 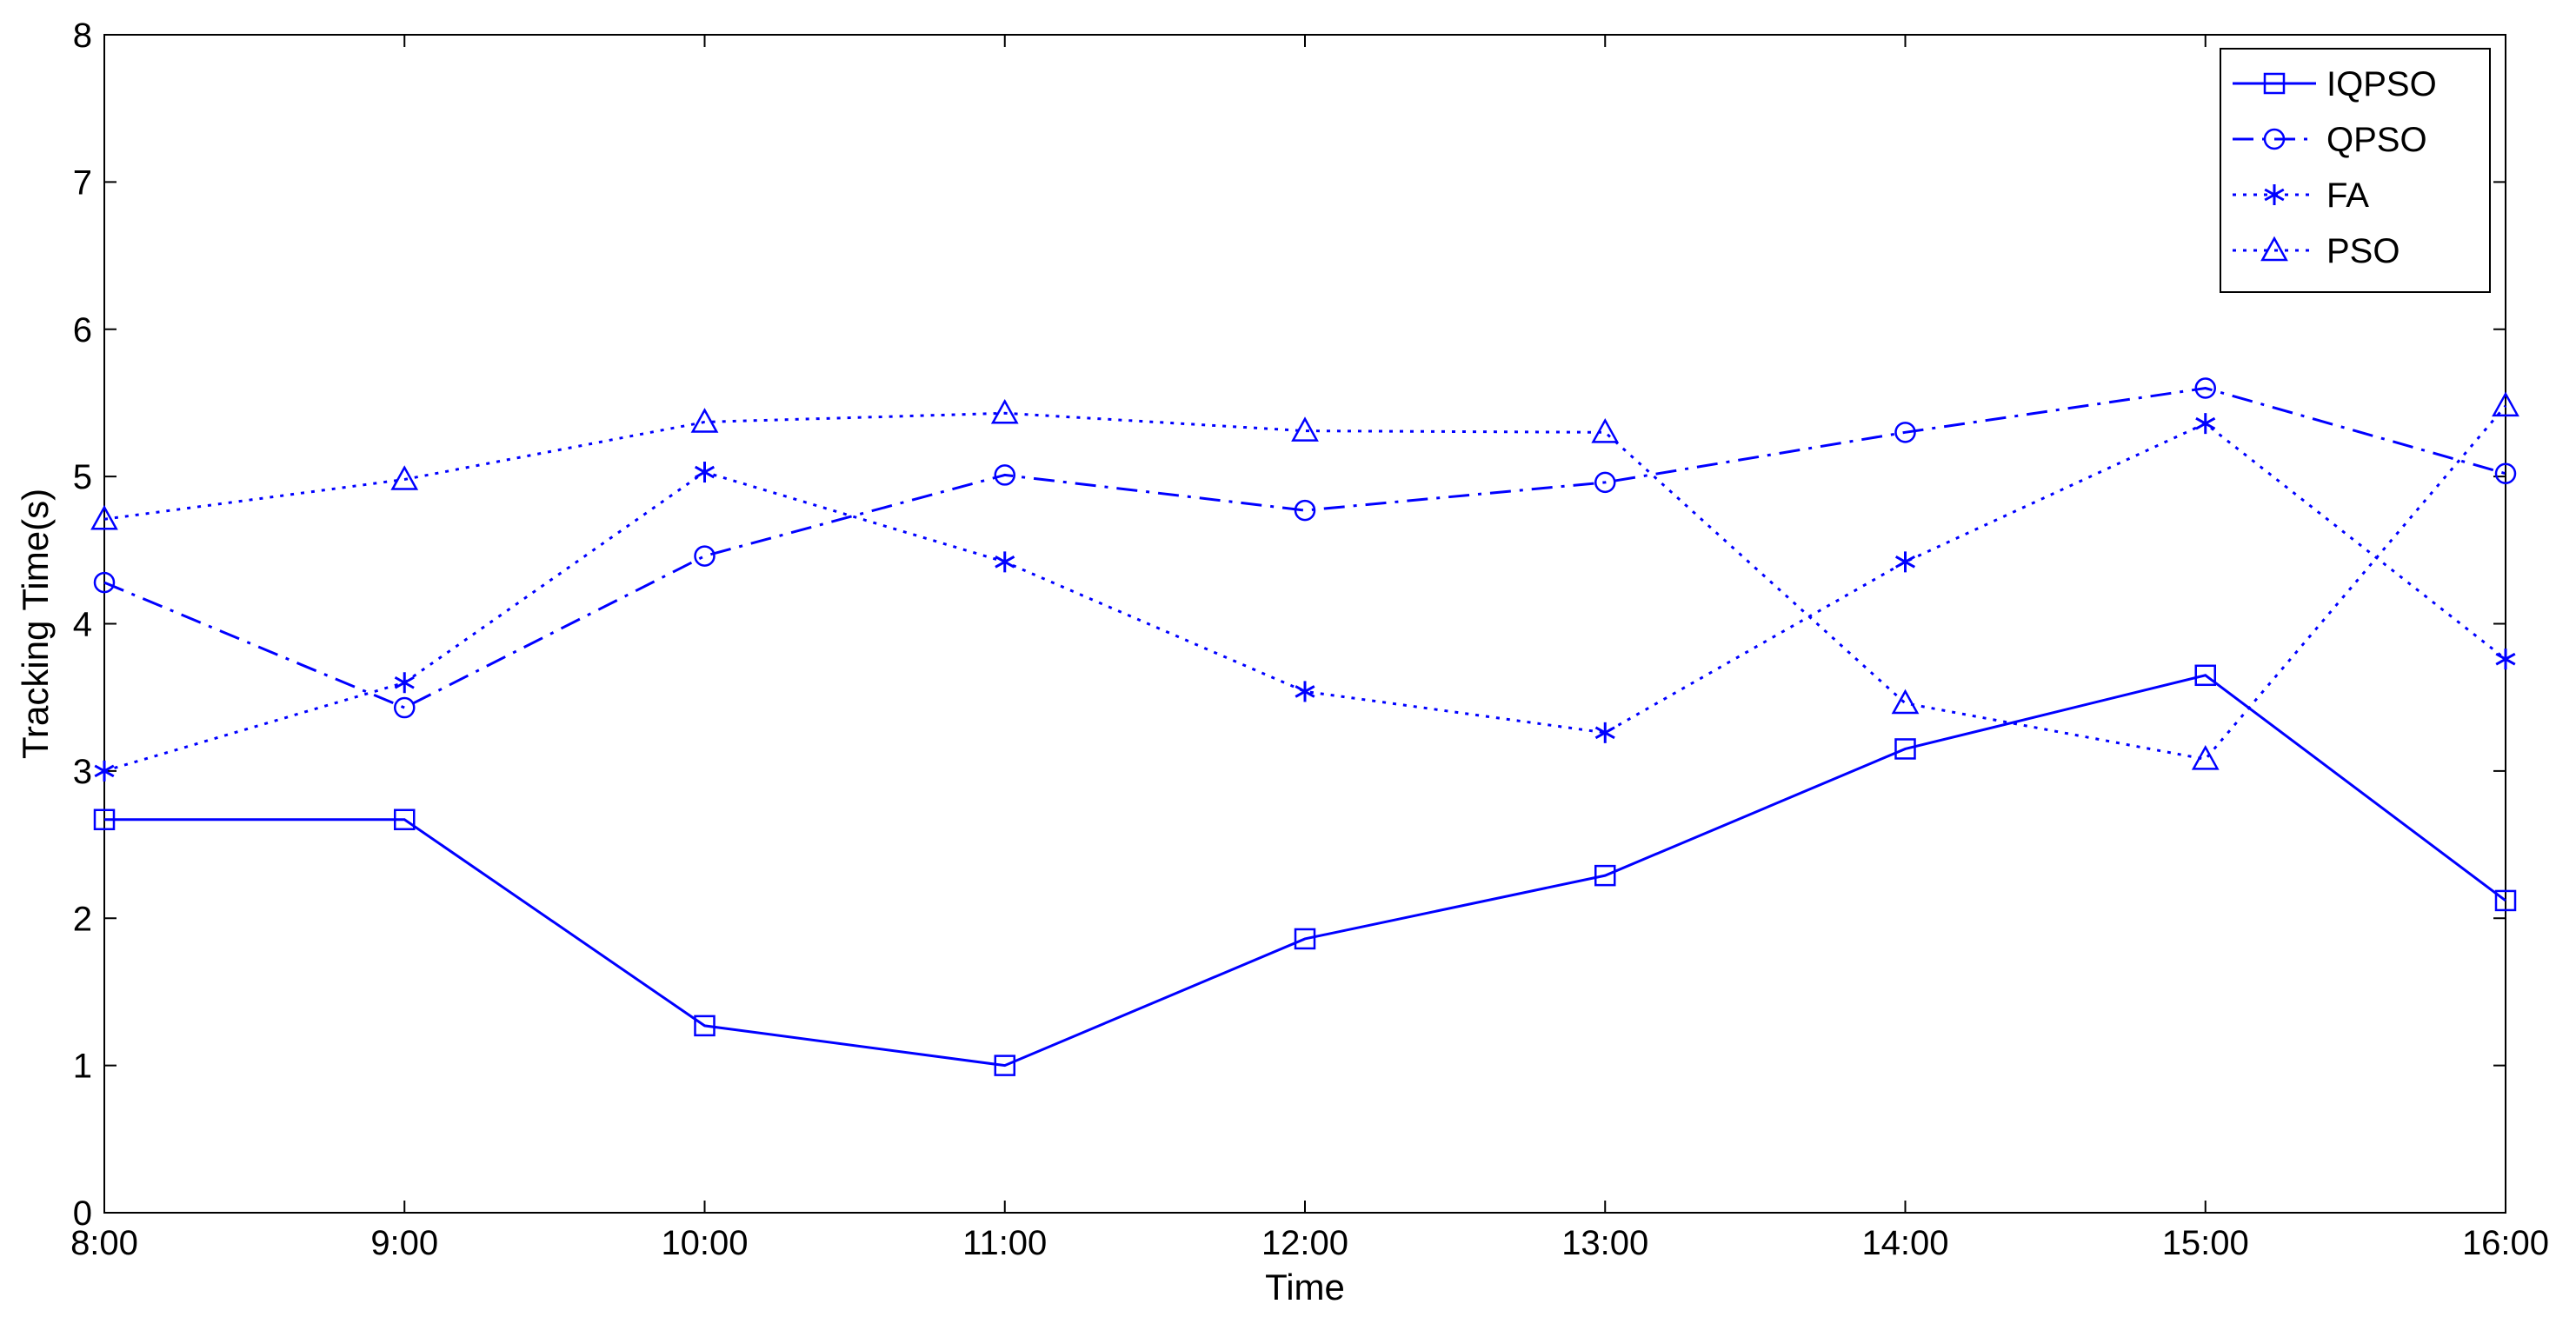 I want to click on legend-item-qpso: QPSO, so click(x=2330, y=140).